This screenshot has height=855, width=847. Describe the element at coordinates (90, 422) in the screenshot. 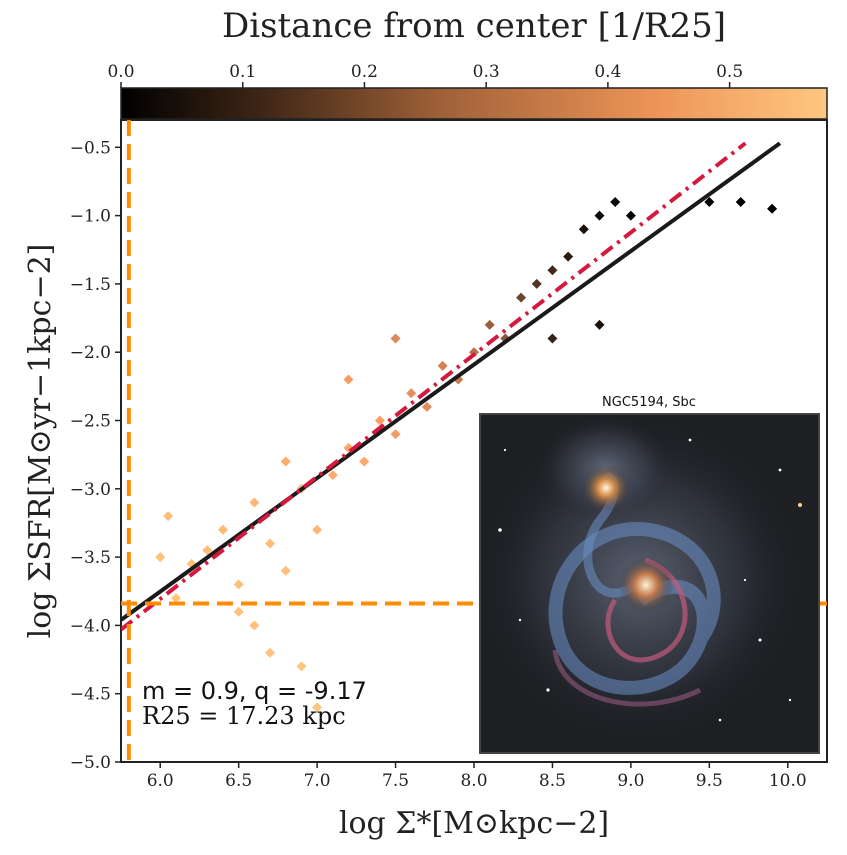

I see `y-tick-label: −2.5` at that location.